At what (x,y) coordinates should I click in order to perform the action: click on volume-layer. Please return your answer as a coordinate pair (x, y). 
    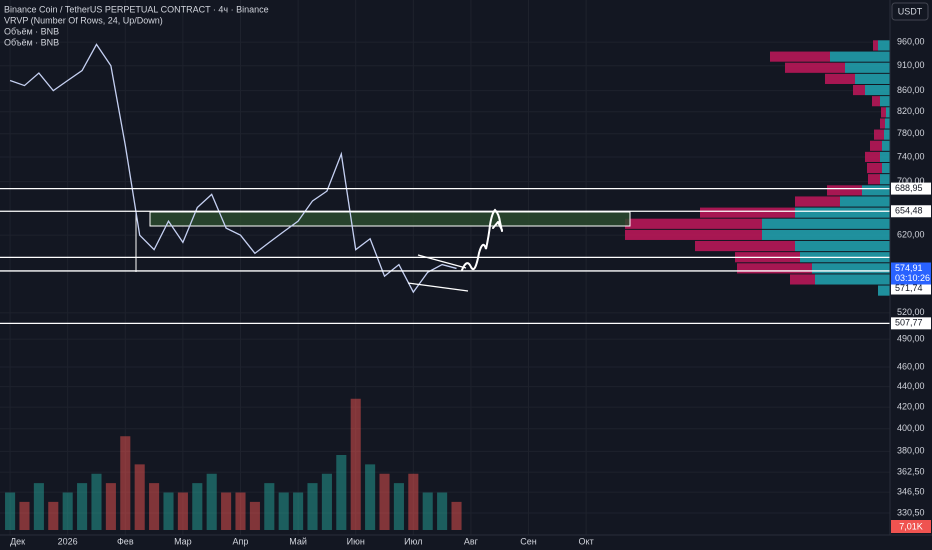
    Looking at the image, I should click on (233, 464).